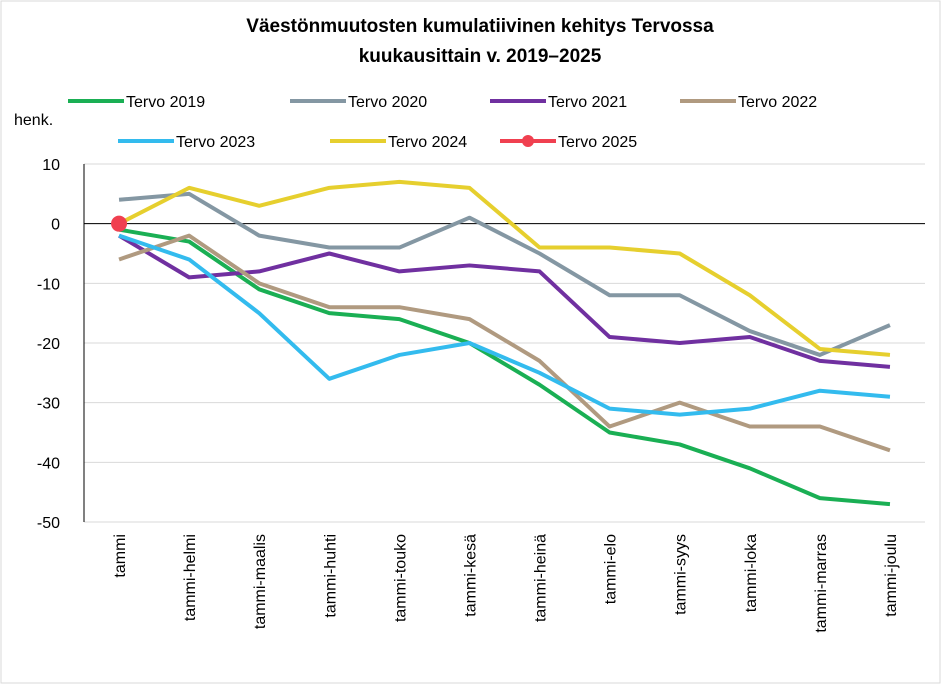  What do you see at coordinates (215, 142) in the screenshot?
I see `legend-label: Tervo 2023` at bounding box center [215, 142].